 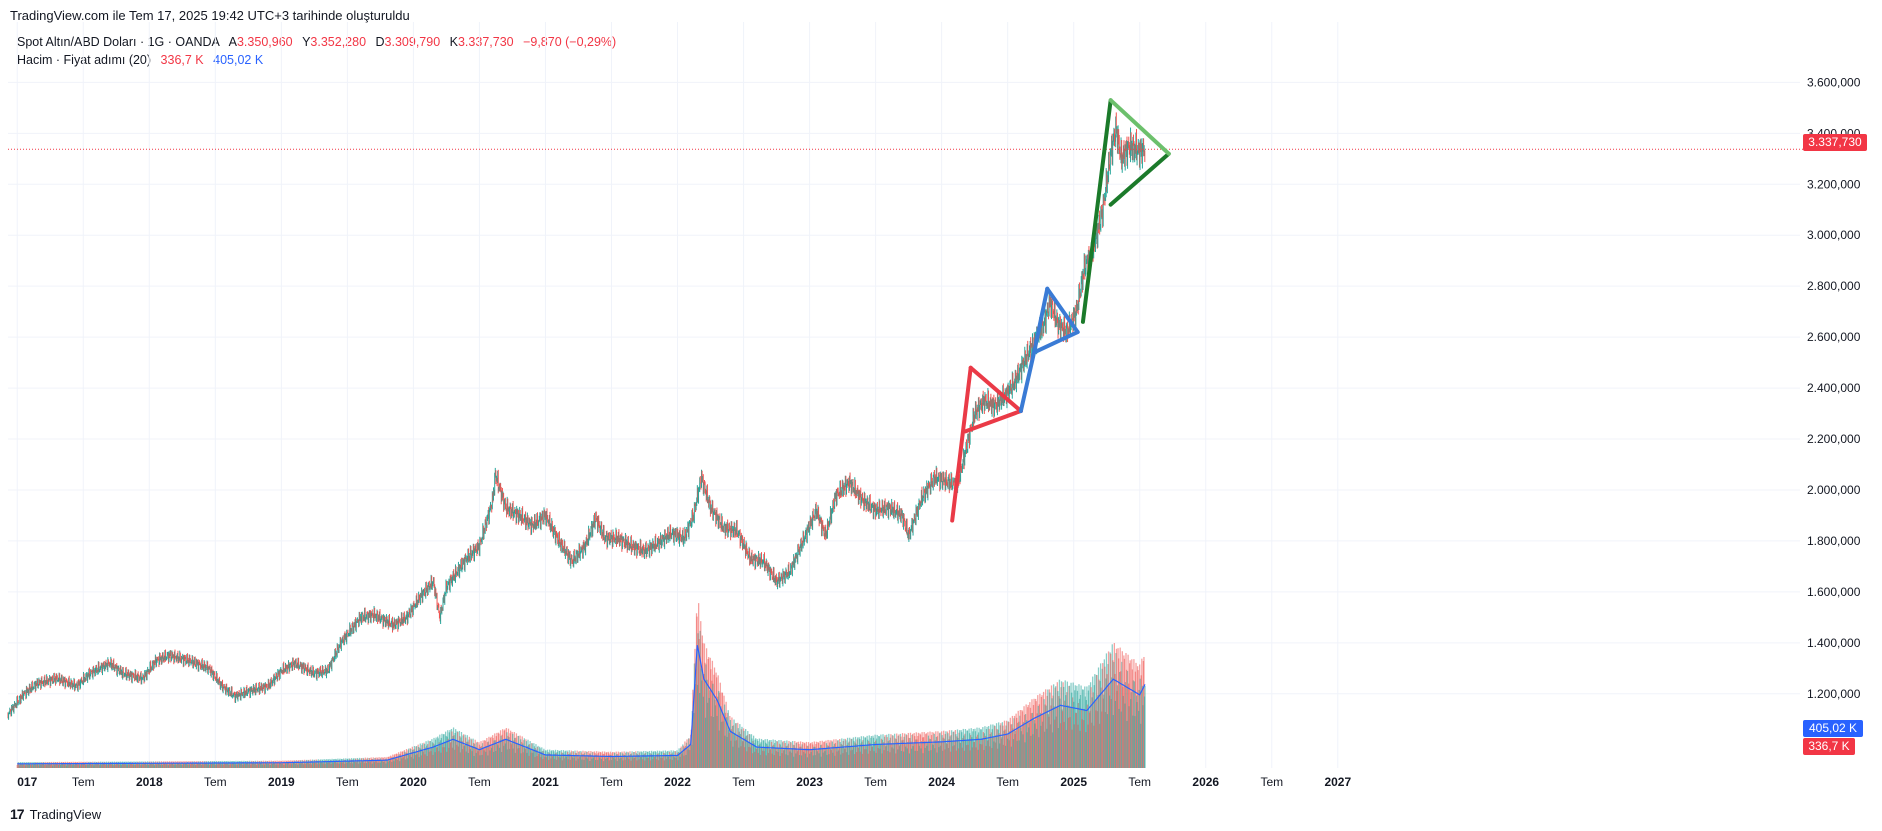 What do you see at coordinates (1834, 439) in the screenshot?
I see `y-tick-label: 2.200,000` at bounding box center [1834, 439].